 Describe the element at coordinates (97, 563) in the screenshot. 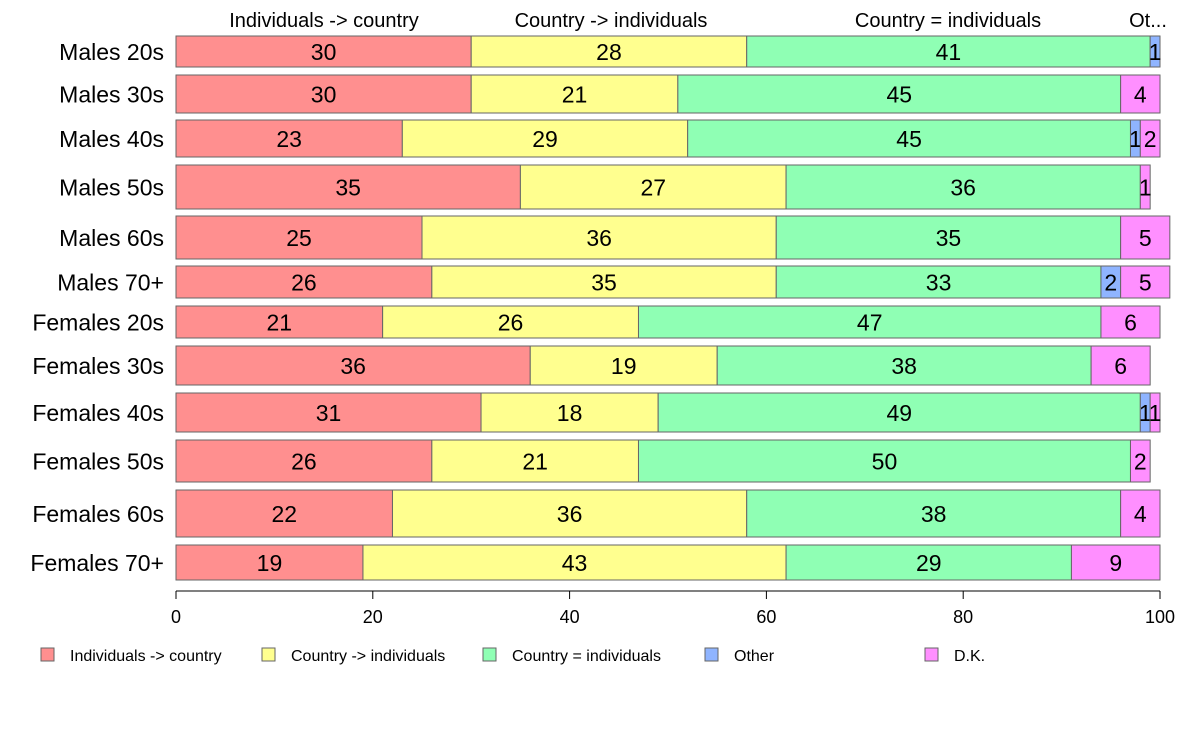

I see `category-label: Females 70+` at that location.